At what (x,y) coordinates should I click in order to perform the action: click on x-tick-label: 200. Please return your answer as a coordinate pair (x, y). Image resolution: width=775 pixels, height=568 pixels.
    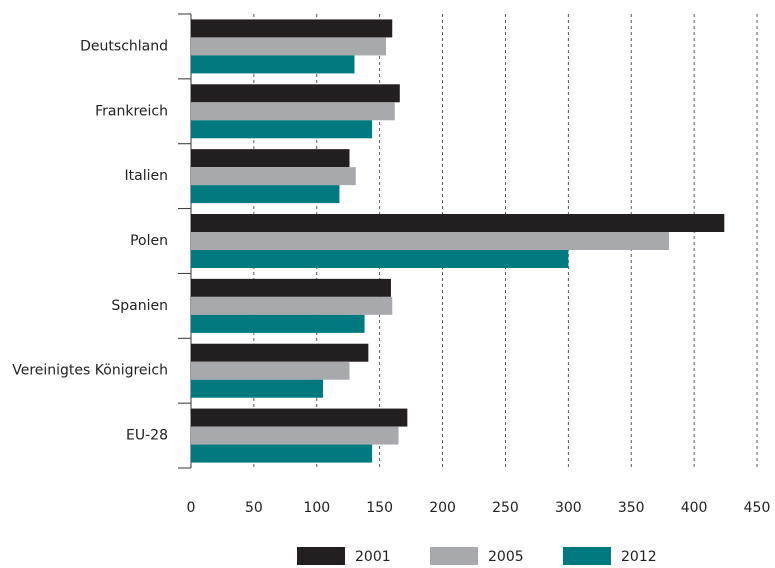
    Looking at the image, I should click on (442, 508).